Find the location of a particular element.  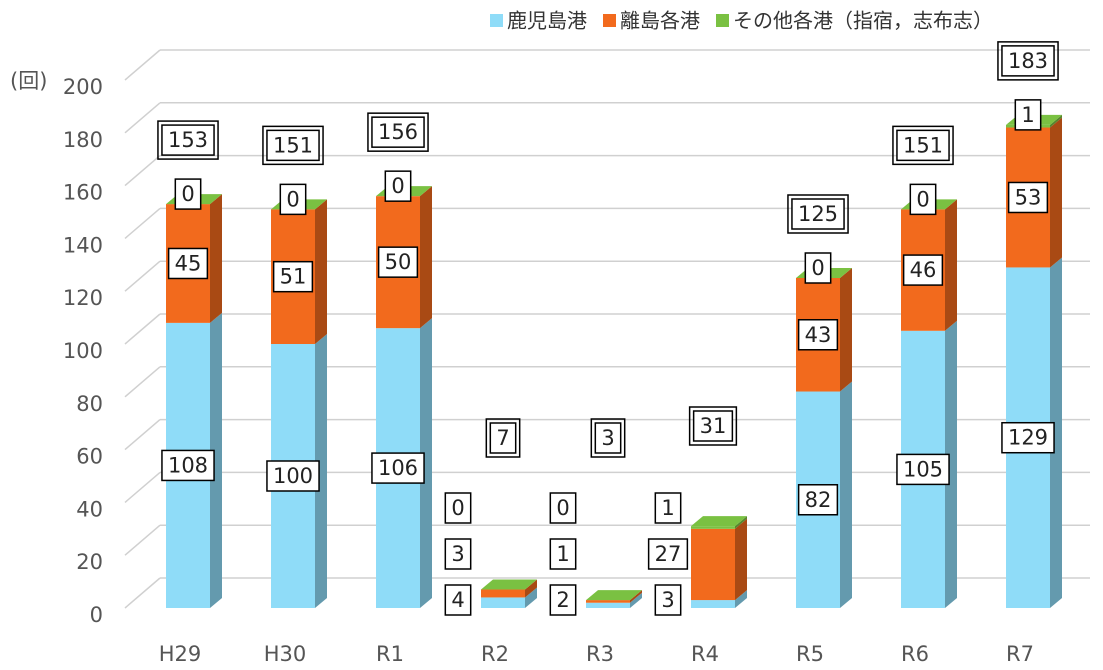

total-label-text: 125 is located at coordinates (818, 214).